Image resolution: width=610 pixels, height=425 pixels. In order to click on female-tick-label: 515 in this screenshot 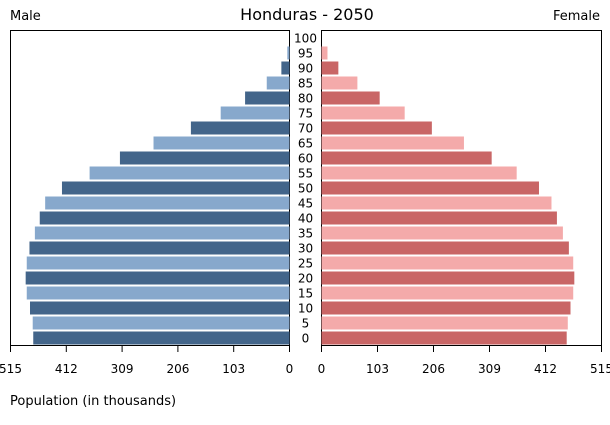, I will do `click(600, 369)`.